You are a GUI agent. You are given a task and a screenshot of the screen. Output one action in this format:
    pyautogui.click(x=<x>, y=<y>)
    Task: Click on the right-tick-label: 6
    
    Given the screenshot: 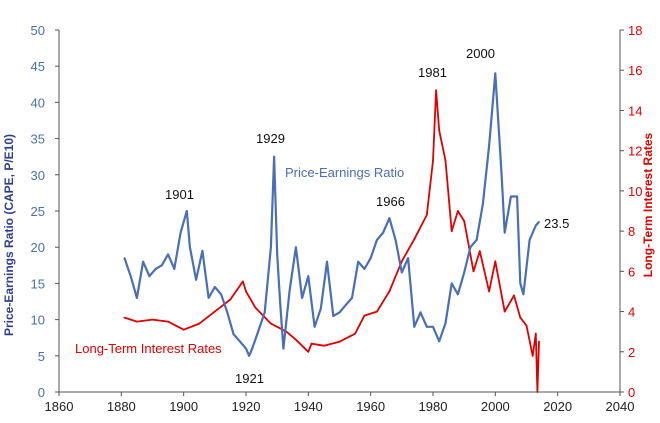 What is the action you would take?
    pyautogui.click(x=631, y=271)
    